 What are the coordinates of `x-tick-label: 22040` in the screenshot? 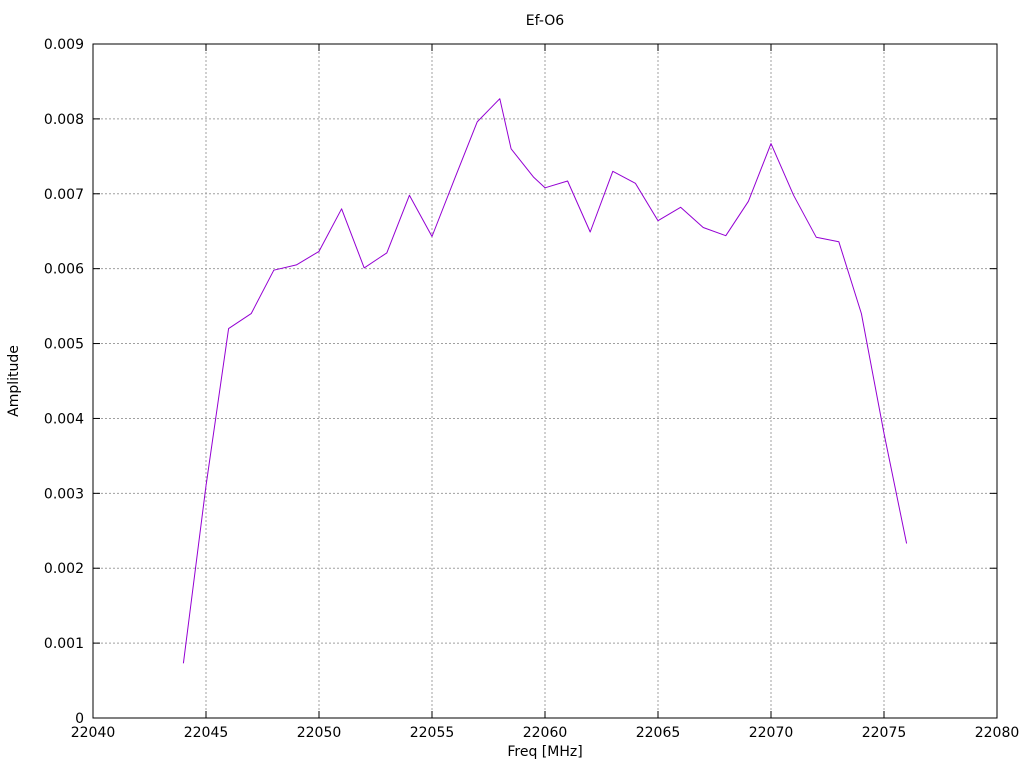 It's located at (93, 733).